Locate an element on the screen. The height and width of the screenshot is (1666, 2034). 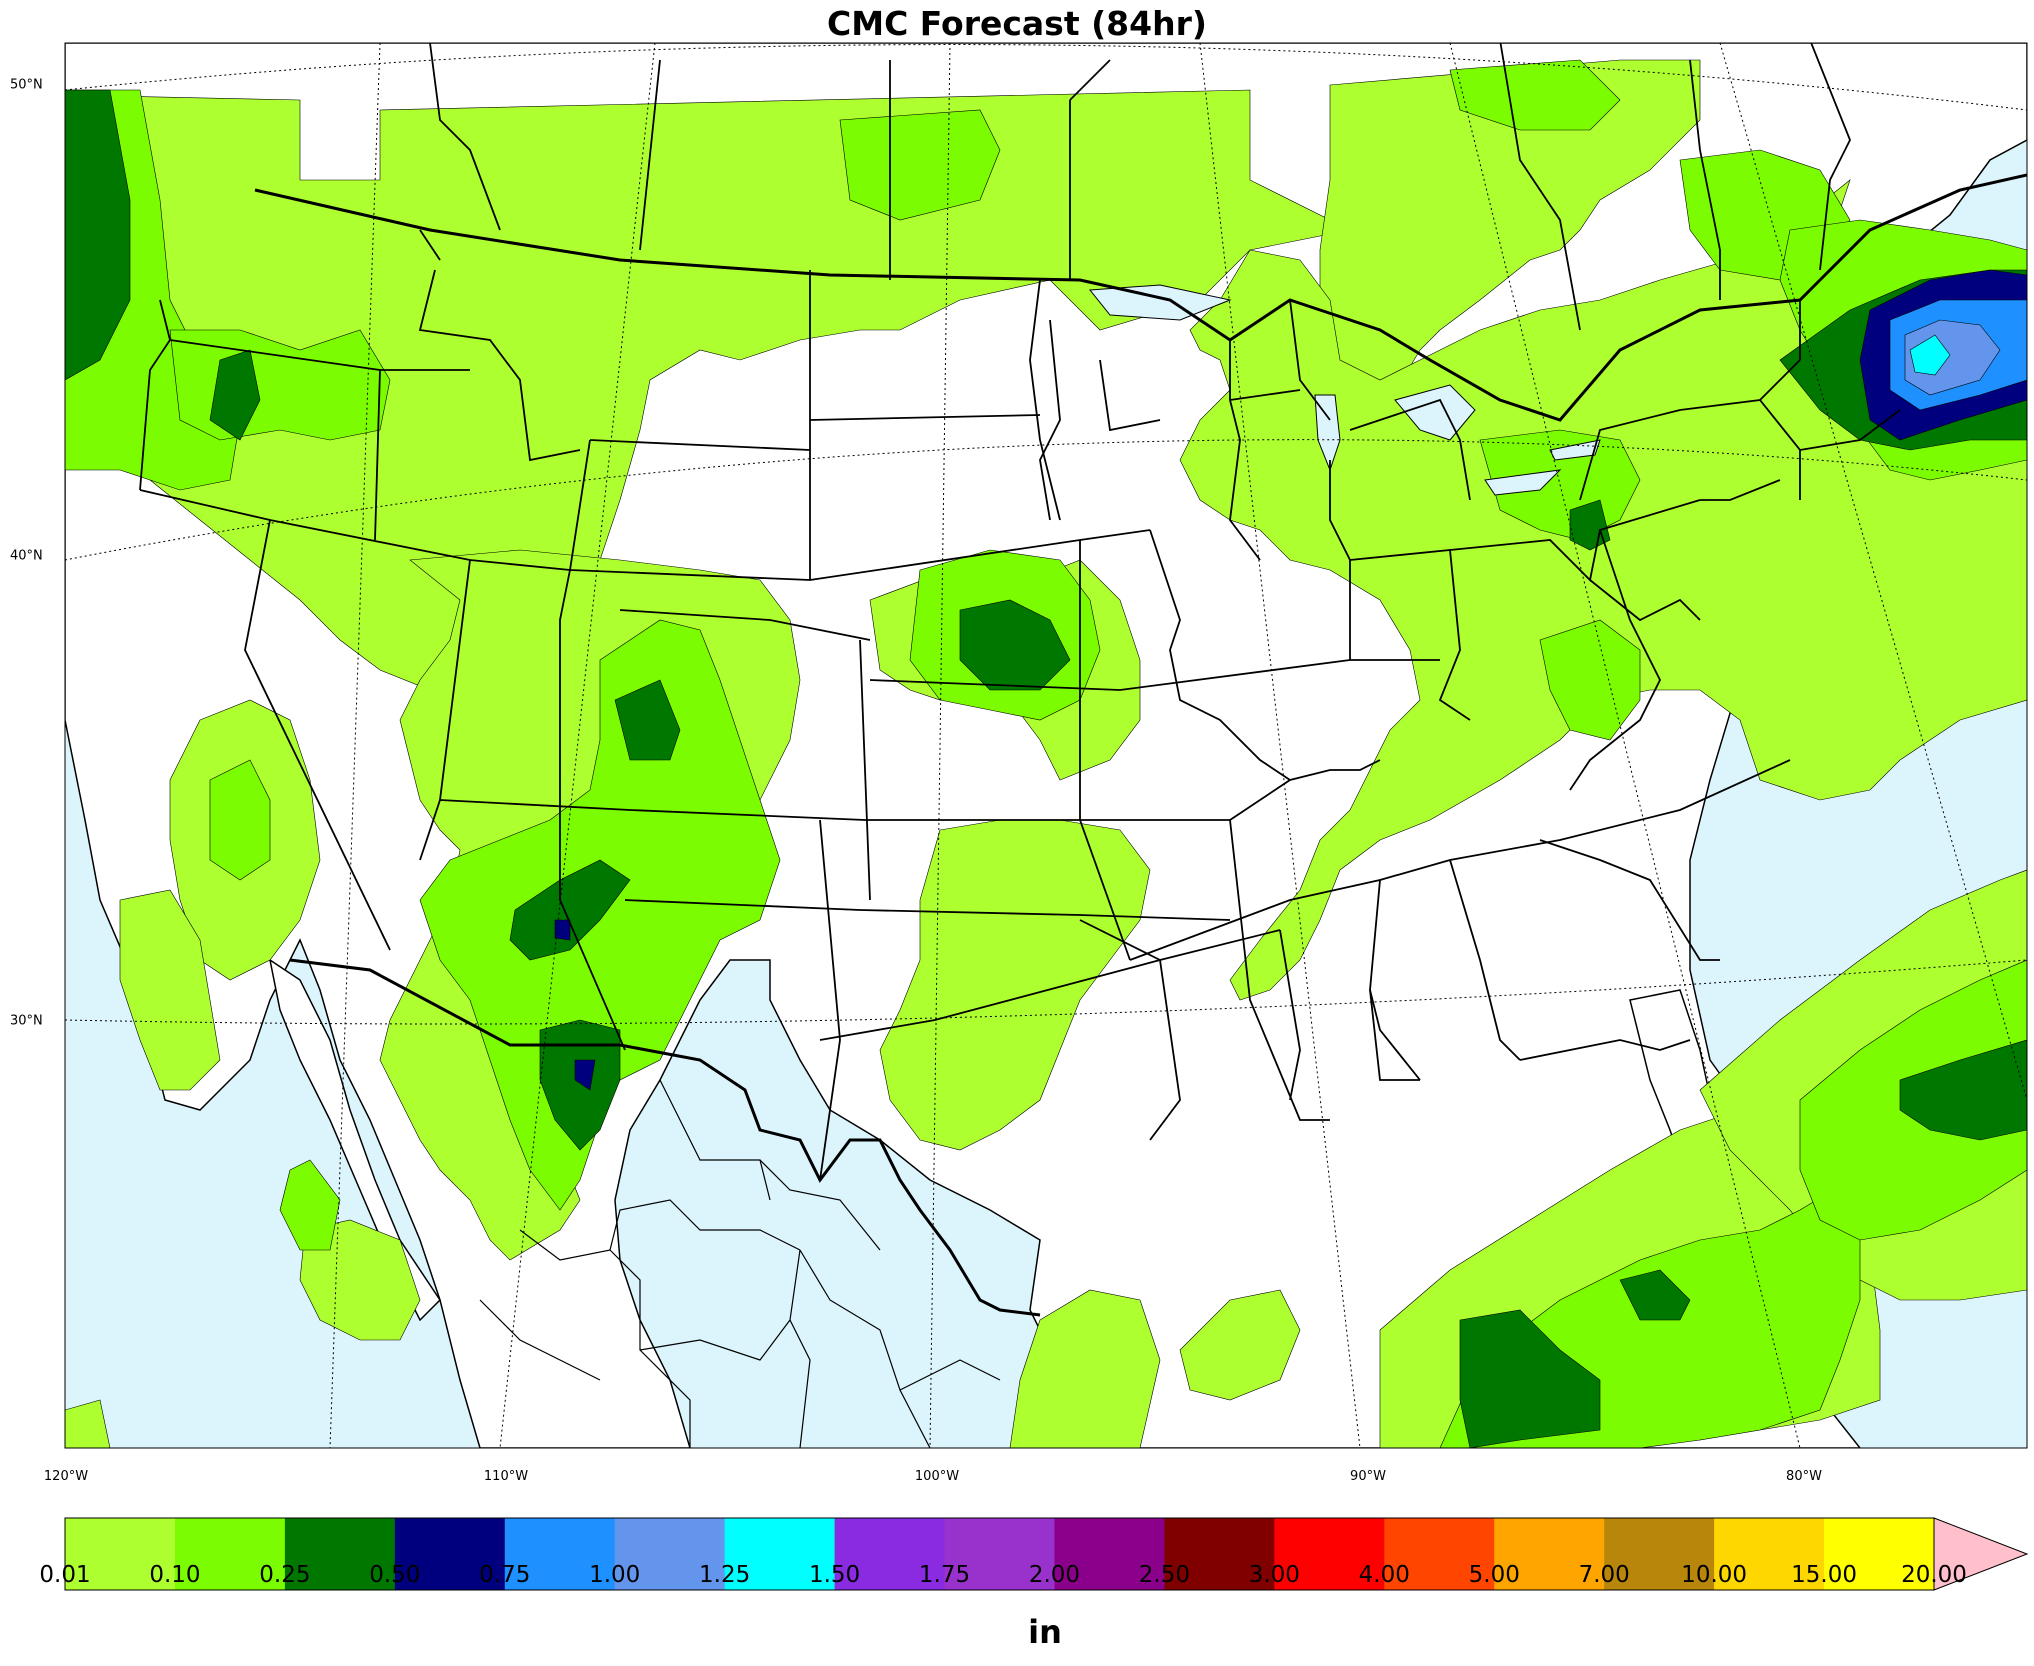
colorbar-tick-label: 10.00 is located at coordinates (1714, 1575).